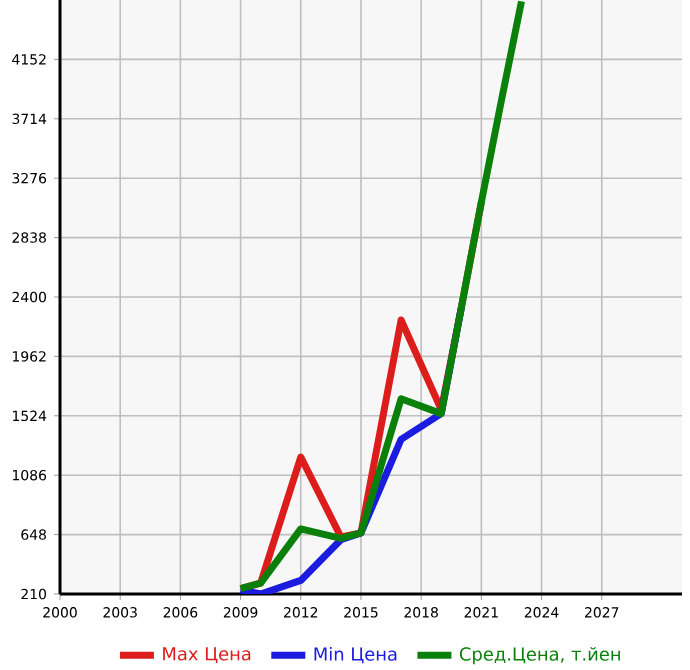 Image resolution: width=690 pixels, height=670 pixels. What do you see at coordinates (355, 655) in the screenshot?
I see `legend-label: Min Цена` at bounding box center [355, 655].